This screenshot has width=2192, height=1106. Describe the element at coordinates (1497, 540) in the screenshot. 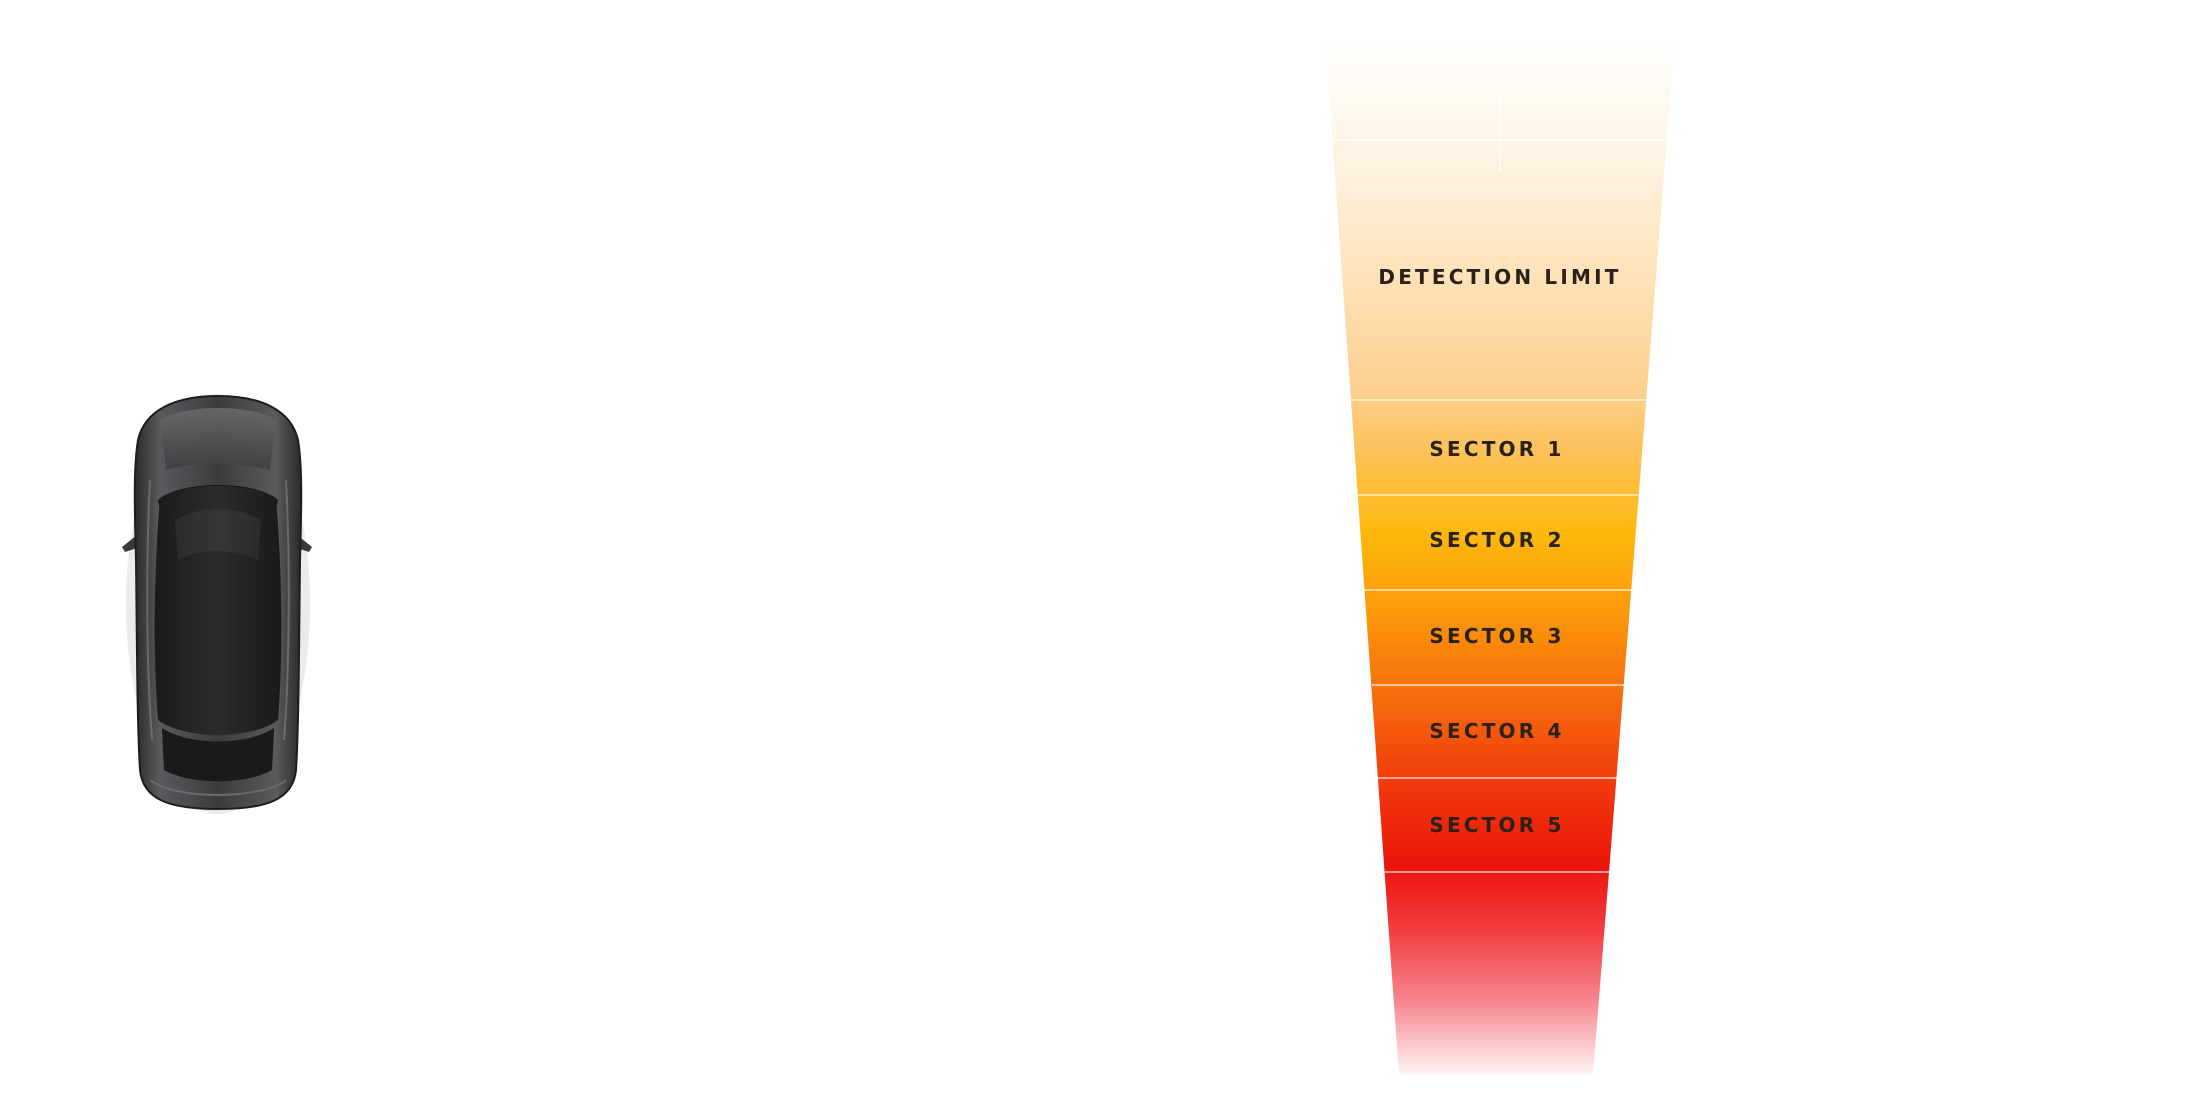

I see `zone-label-sector-2: SECTOR 2` at that location.